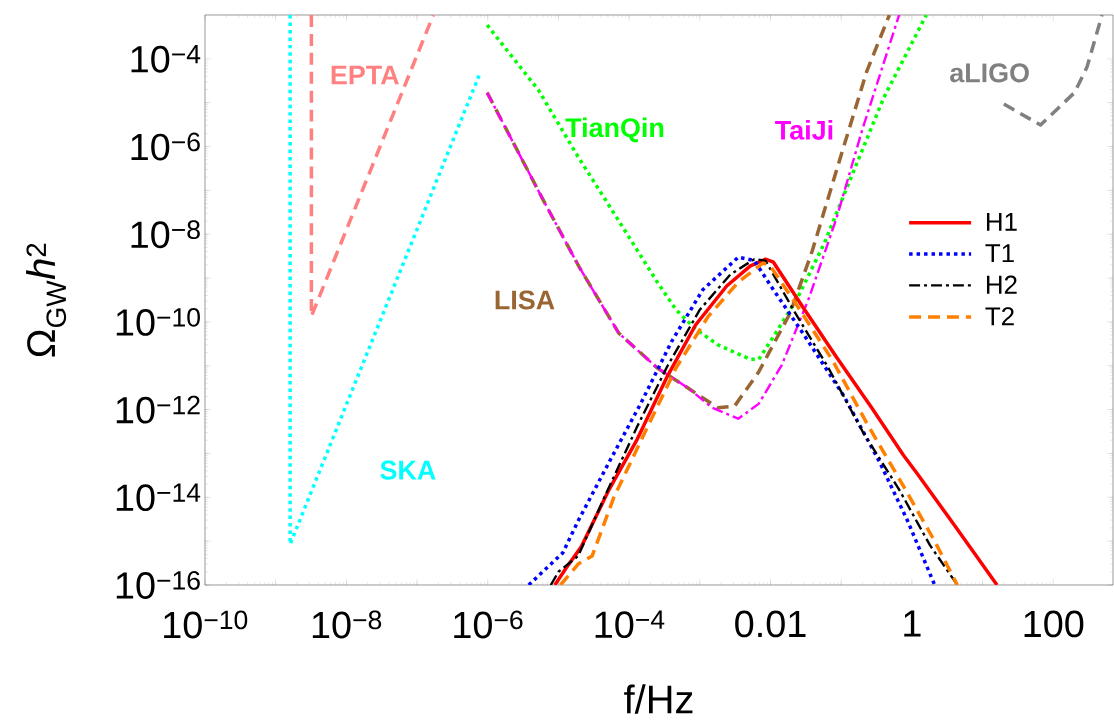  I want to click on y-tick-label: 10$^{−6}$, so click(165, 146).